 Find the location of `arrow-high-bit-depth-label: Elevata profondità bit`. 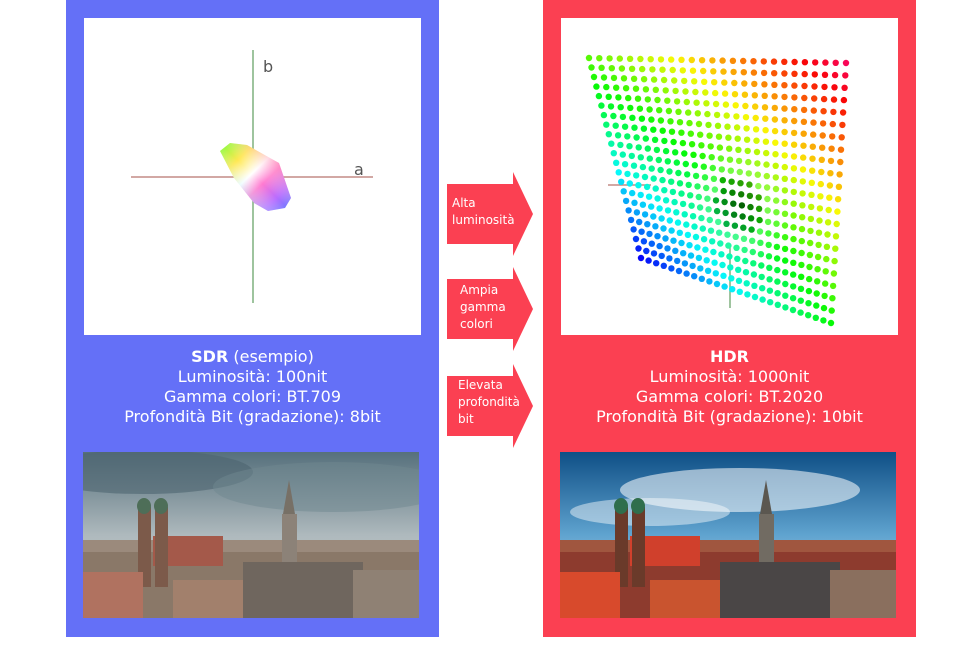

arrow-high-bit-depth-label: Elevata profondità bit is located at coordinates (489, 402).